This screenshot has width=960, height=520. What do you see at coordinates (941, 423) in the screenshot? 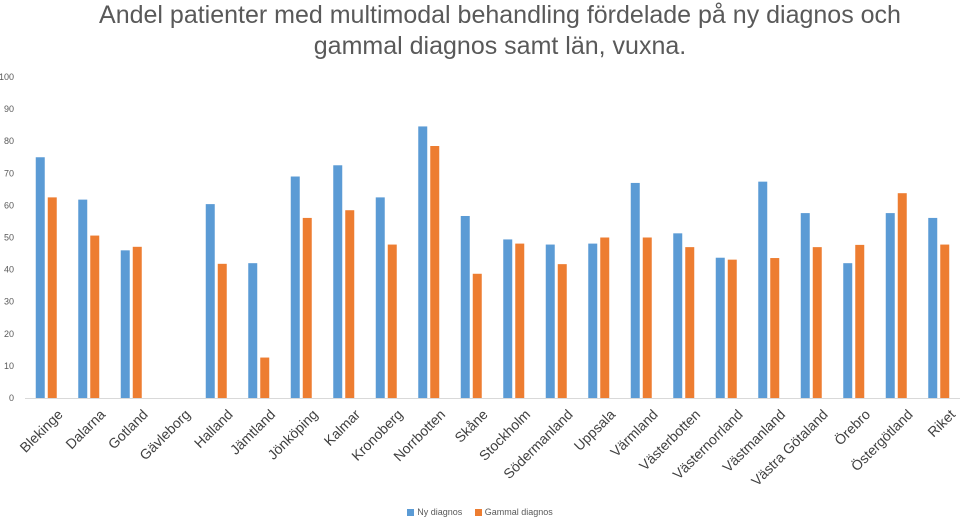
I see `x-tick-label-riket: Riket` at bounding box center [941, 423].